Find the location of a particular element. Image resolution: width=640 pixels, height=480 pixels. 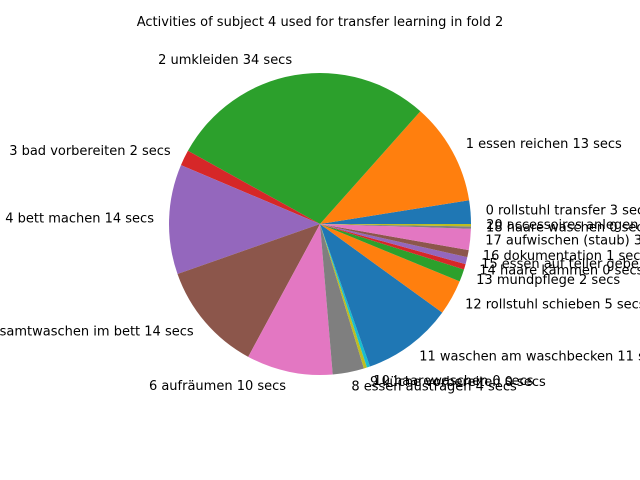

slice-label: 13 mundpflege 2 secs is located at coordinates (548, 280).